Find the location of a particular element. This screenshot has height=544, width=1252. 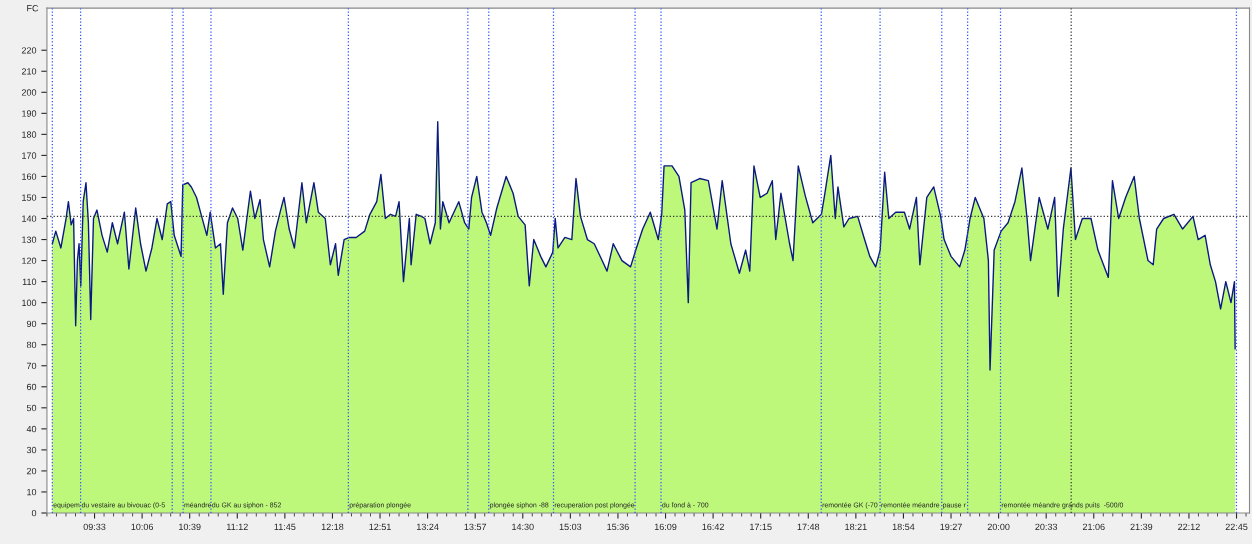

x-tick-label: 19:27 is located at coordinates (951, 527).